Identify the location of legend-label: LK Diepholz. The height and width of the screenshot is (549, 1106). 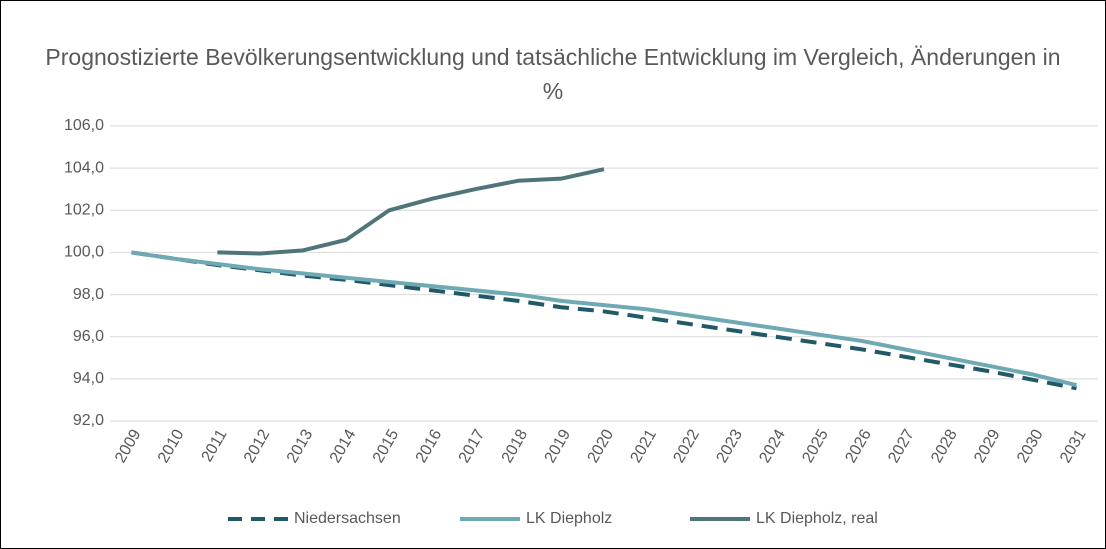
(569, 518).